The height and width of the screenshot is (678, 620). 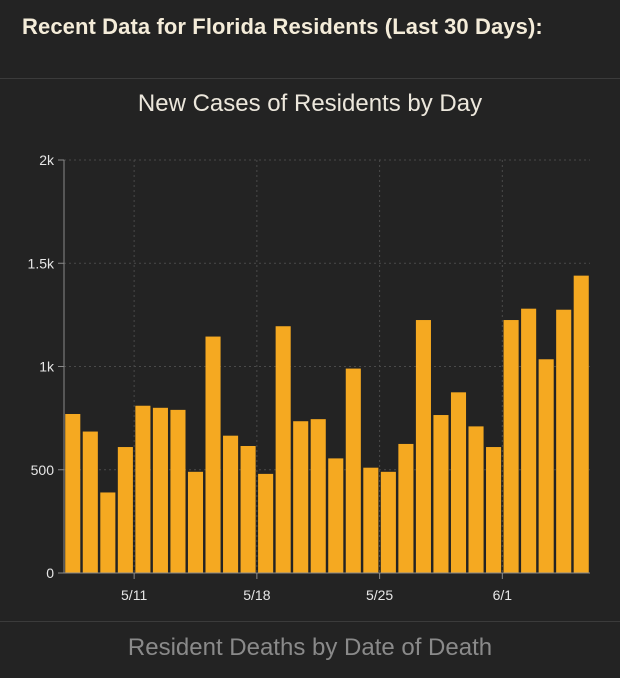 What do you see at coordinates (50, 573) in the screenshot?
I see `y-tick-label: 0` at bounding box center [50, 573].